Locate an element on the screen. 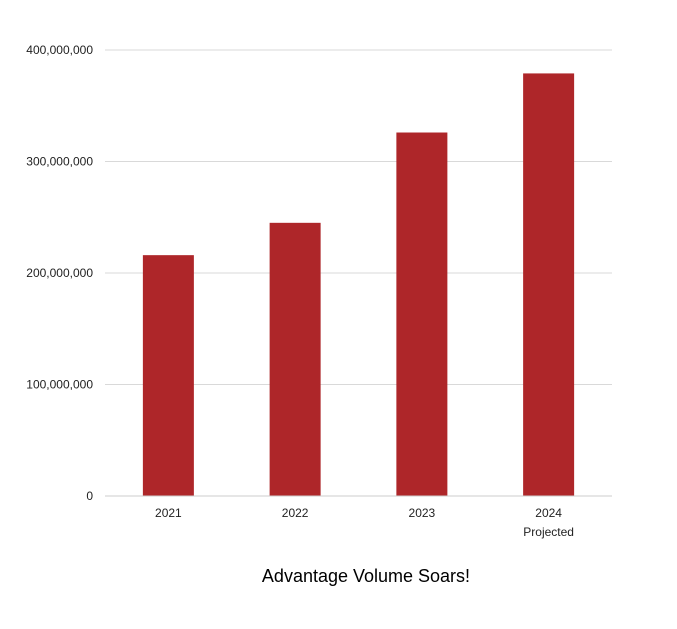 This screenshot has height=629, width=677. x-axis: 2021 2022 2023 2024 Projected is located at coordinates (358, 517).